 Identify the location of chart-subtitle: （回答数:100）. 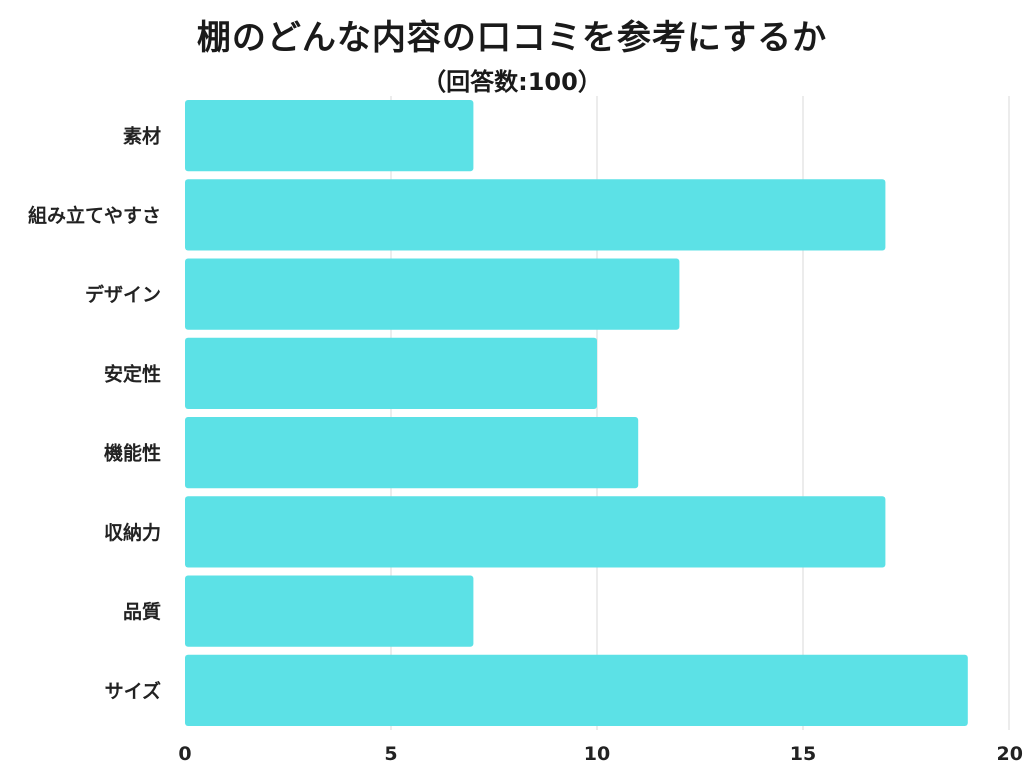
(512, 82).